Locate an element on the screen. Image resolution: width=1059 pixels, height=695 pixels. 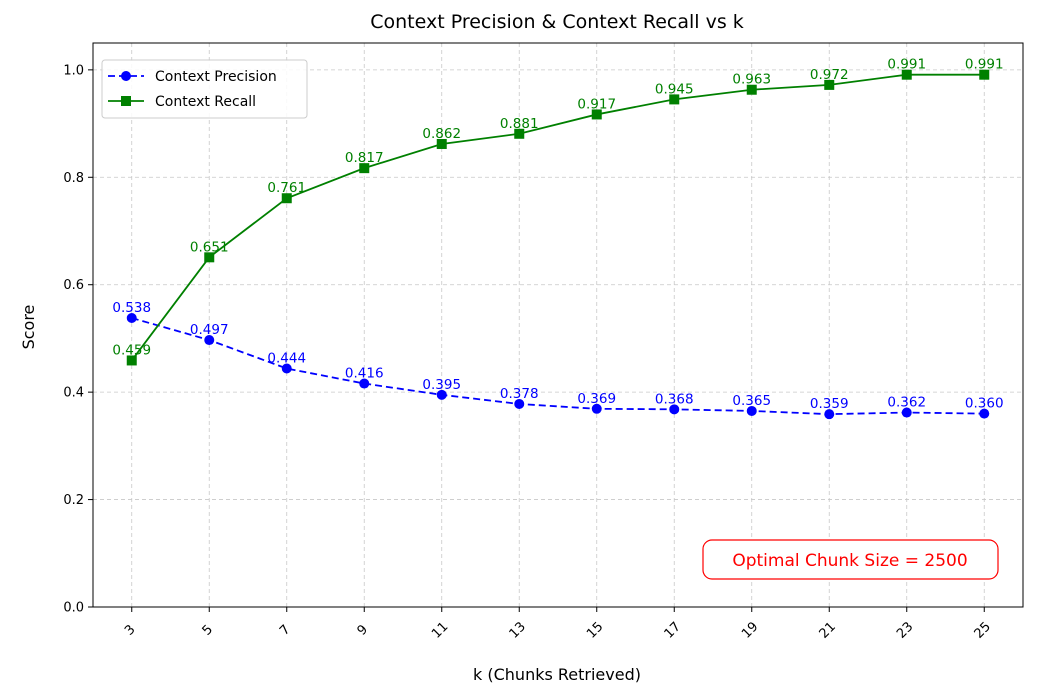
y-axis-label: Score is located at coordinates (28, 327).